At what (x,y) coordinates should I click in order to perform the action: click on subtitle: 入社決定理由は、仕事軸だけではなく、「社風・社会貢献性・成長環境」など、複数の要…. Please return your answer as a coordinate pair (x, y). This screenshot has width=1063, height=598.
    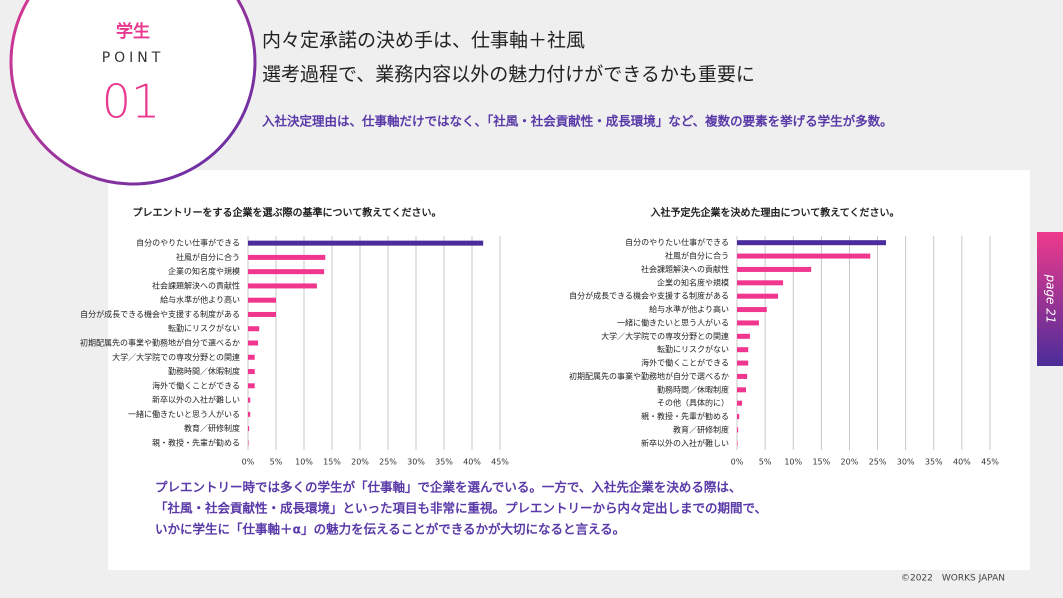
    Looking at the image, I should click on (577, 121).